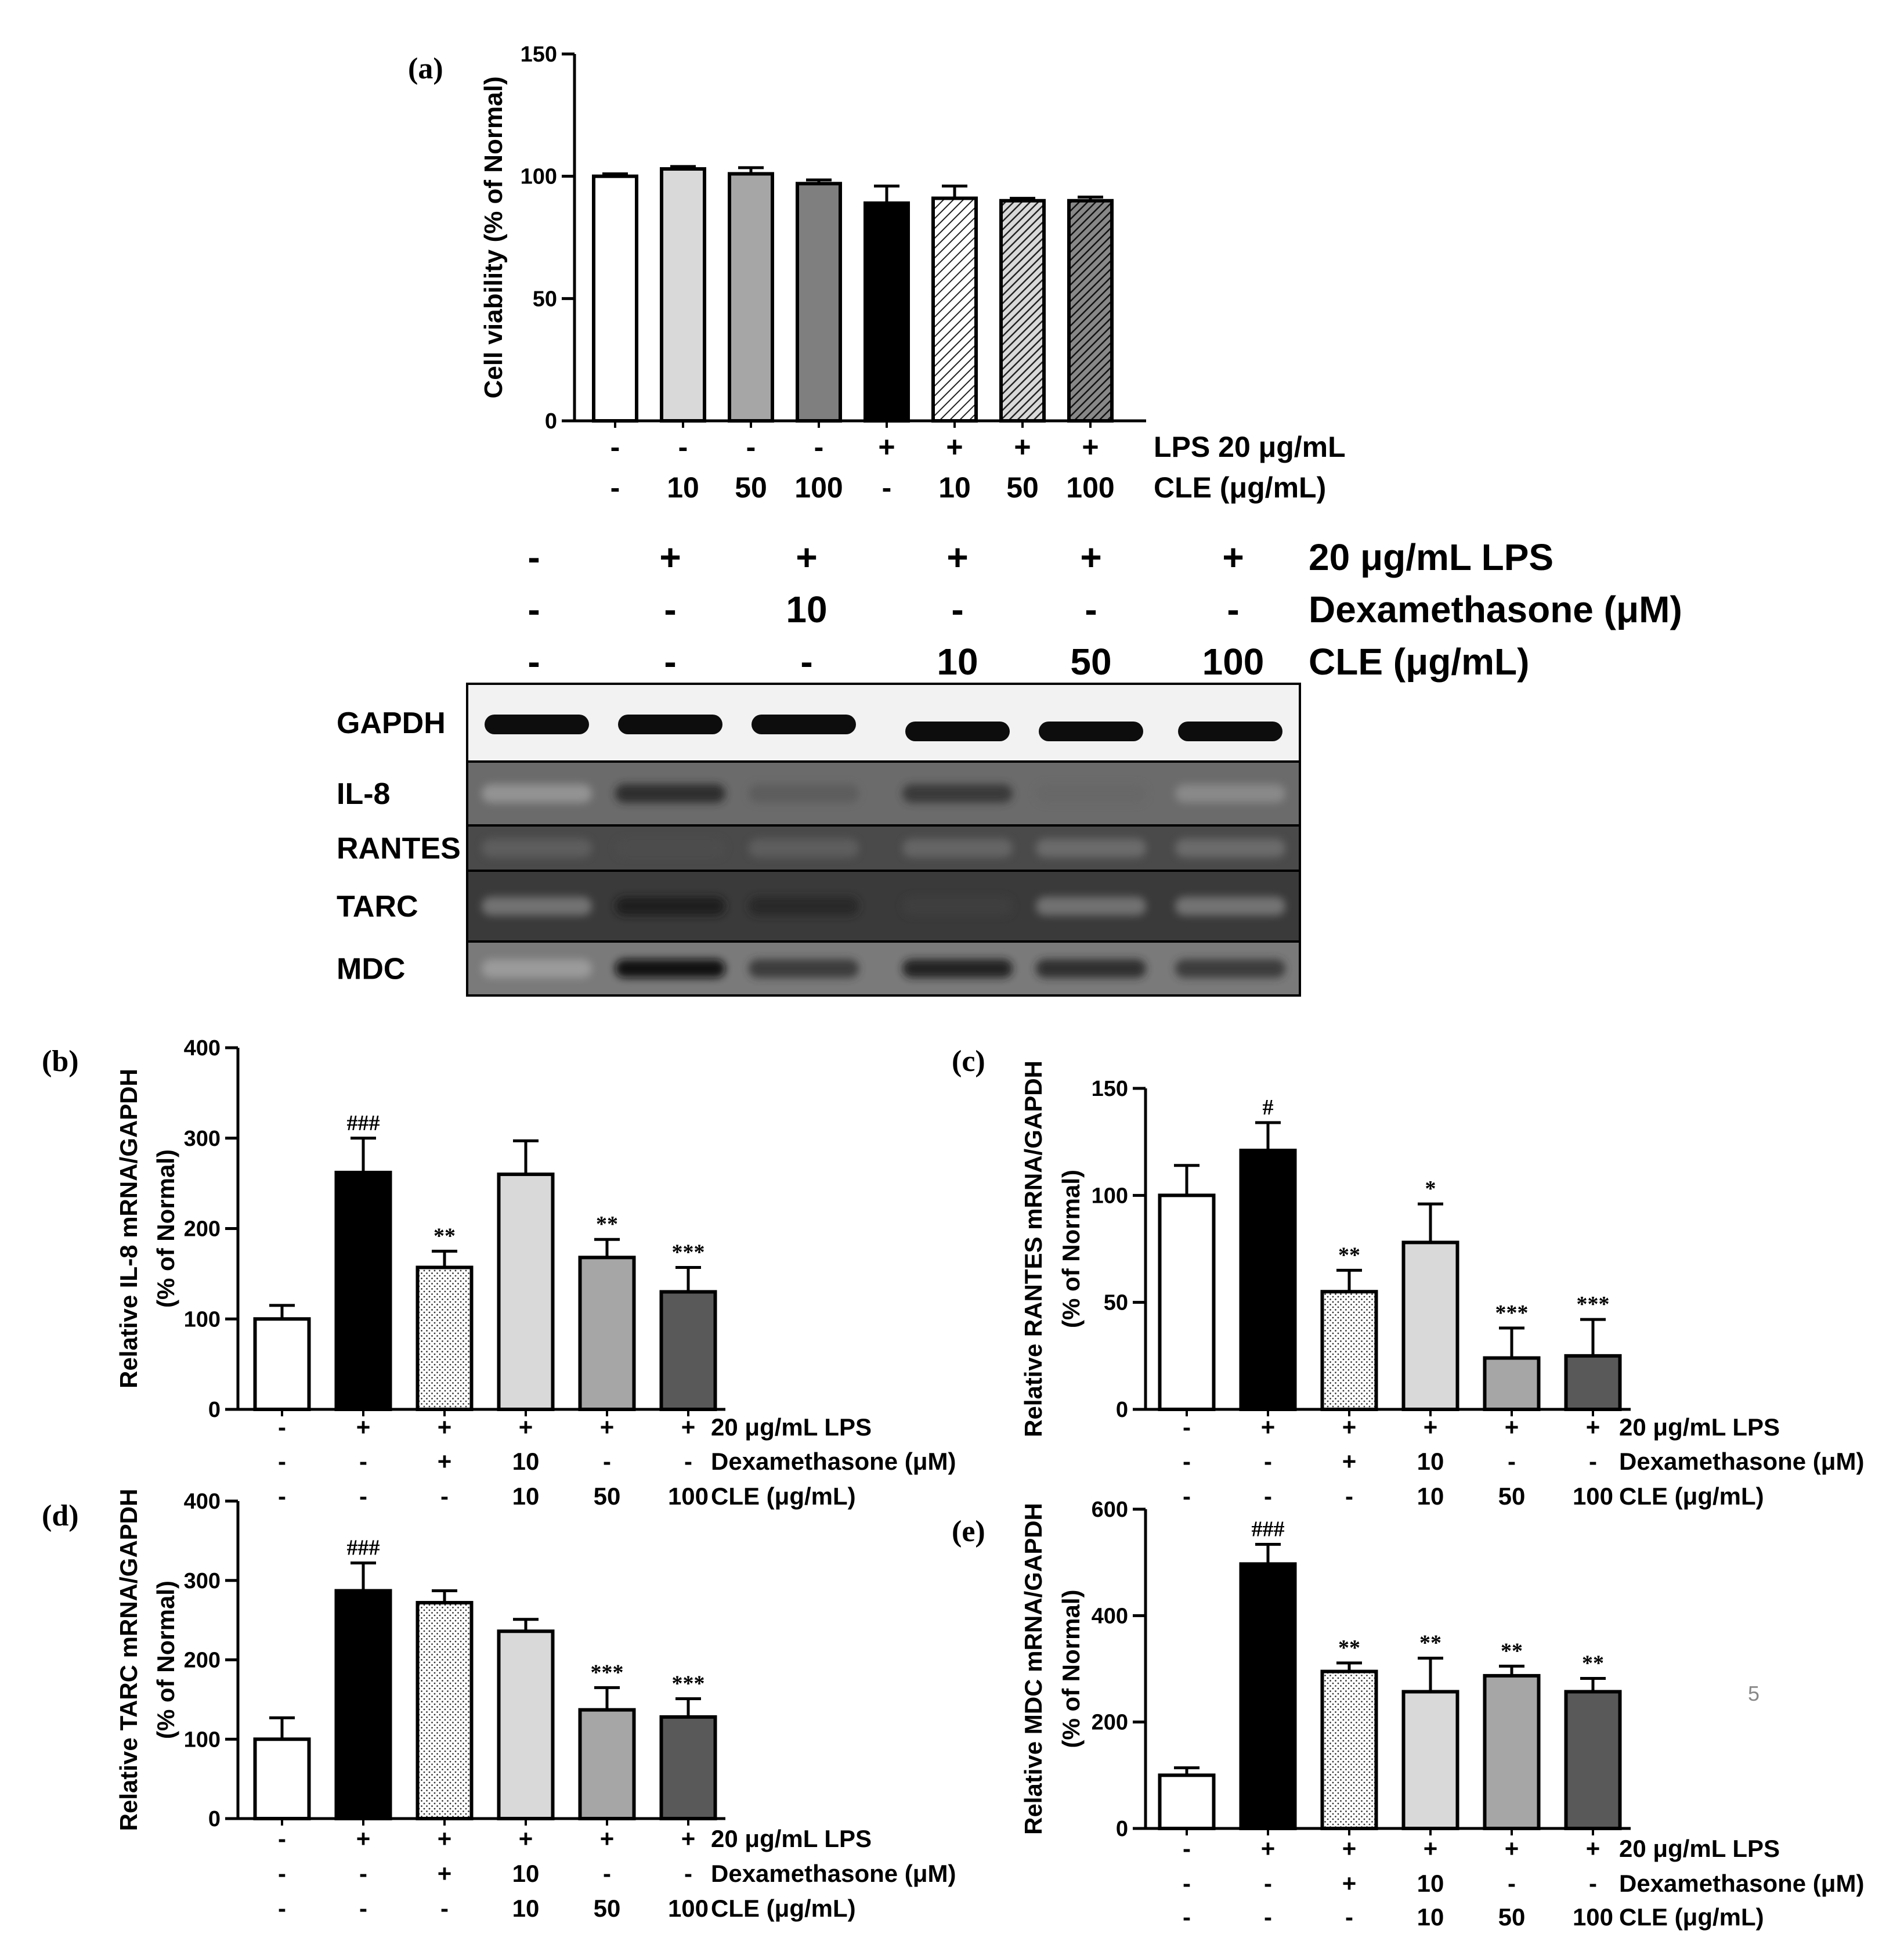  I want to click on y-tick-label-a: 100, so click(539, 177).